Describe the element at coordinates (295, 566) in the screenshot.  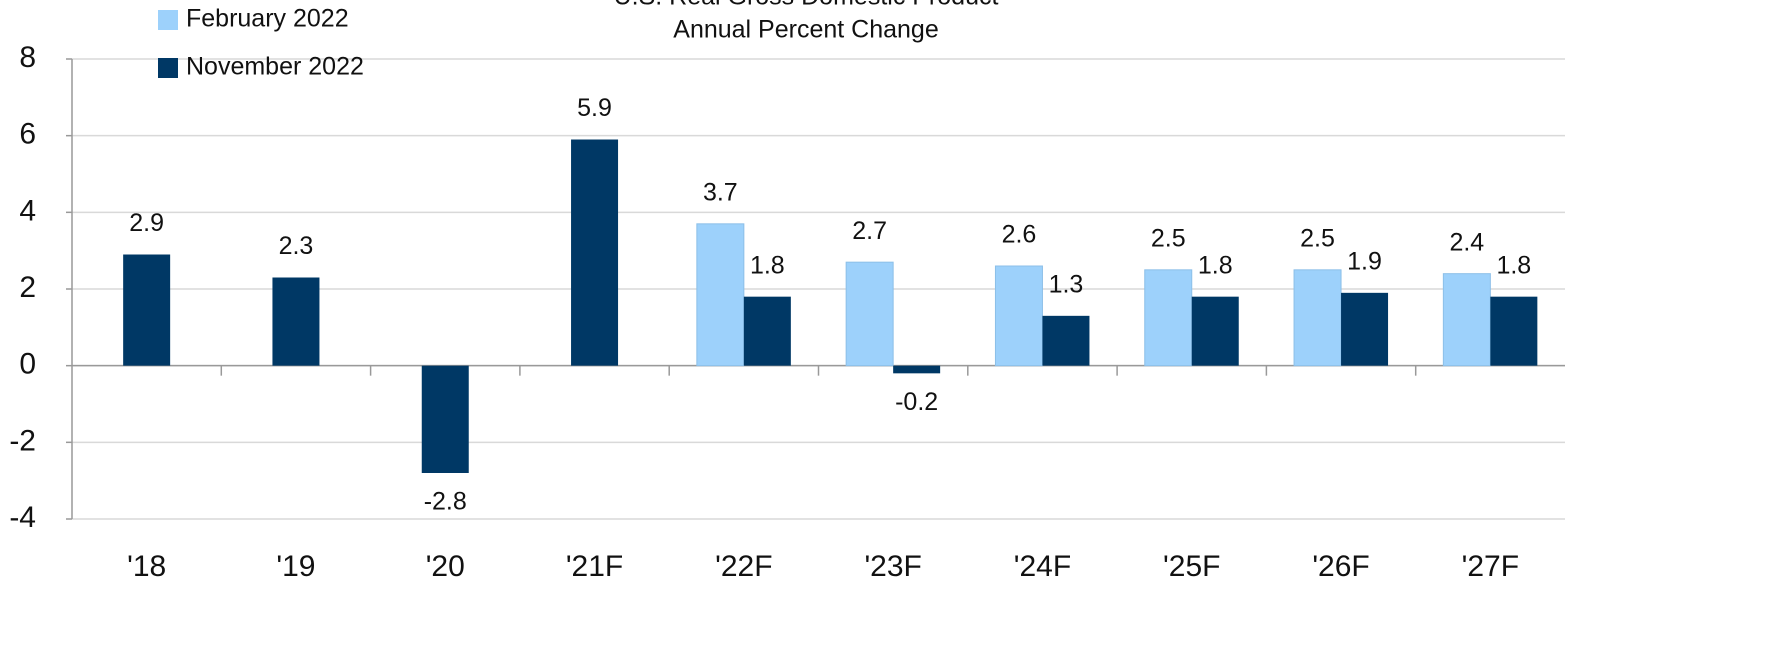
I see `x-tick-label: '19` at that location.